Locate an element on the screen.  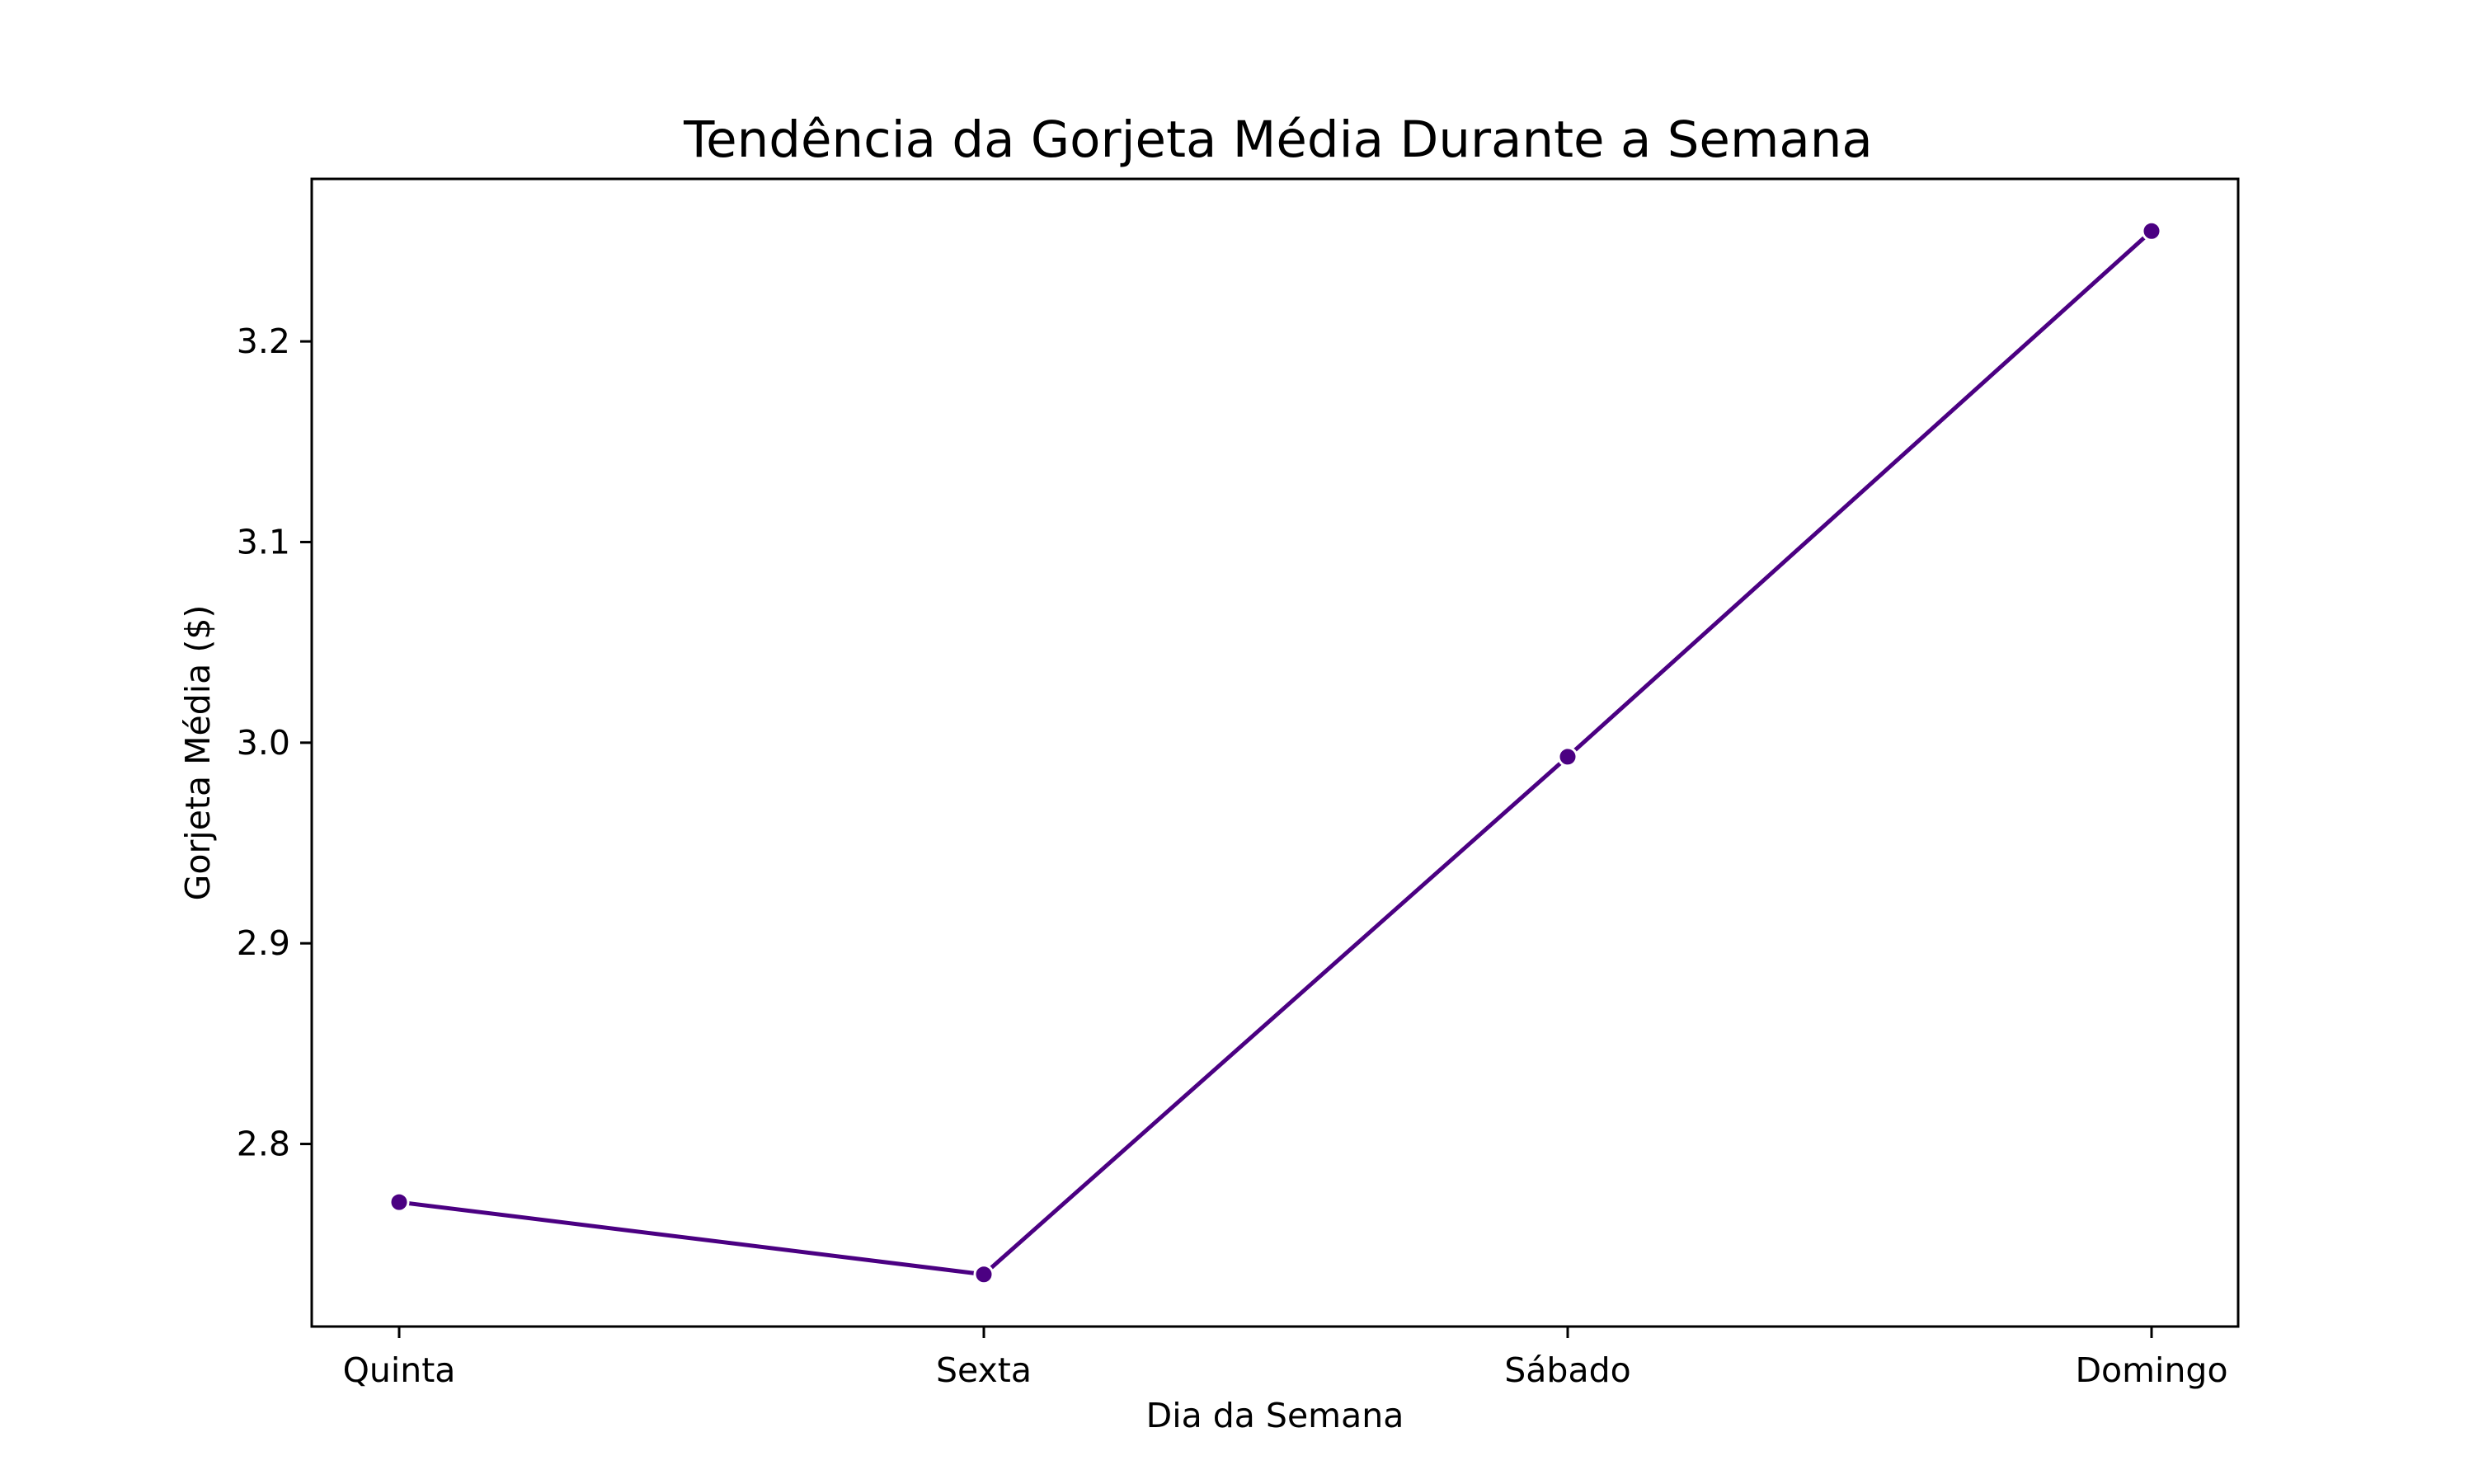
x-tick-label: Quinta is located at coordinates (399, 1370).